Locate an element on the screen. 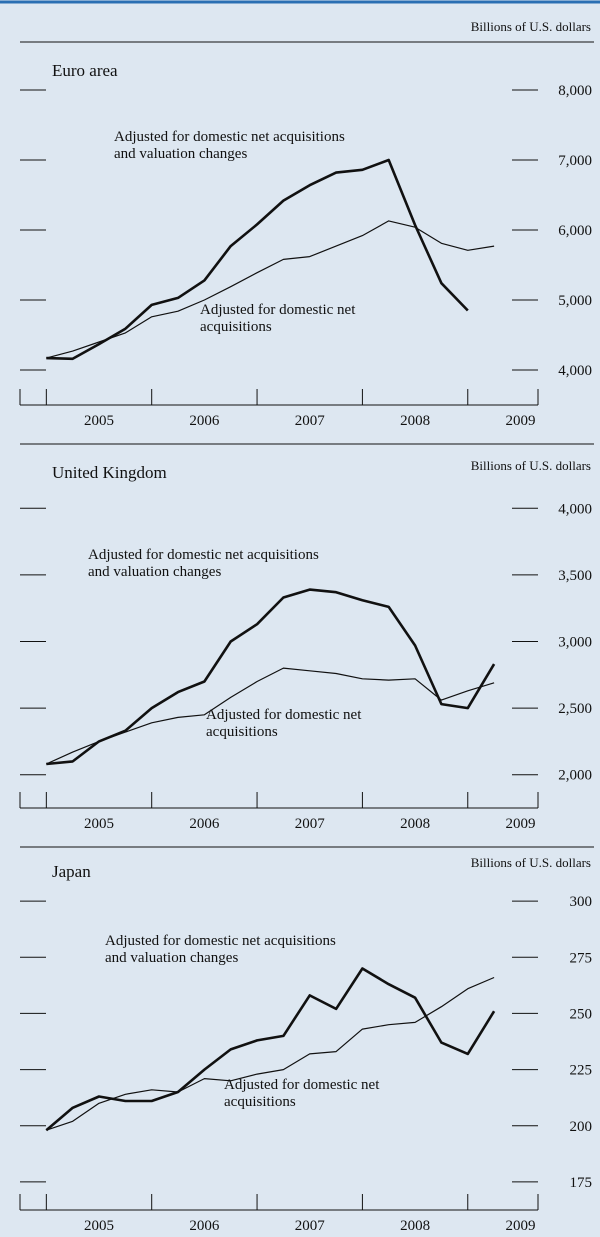 This screenshot has width=600, height=1237. y-tick-label: 6,000 is located at coordinates (575, 231).